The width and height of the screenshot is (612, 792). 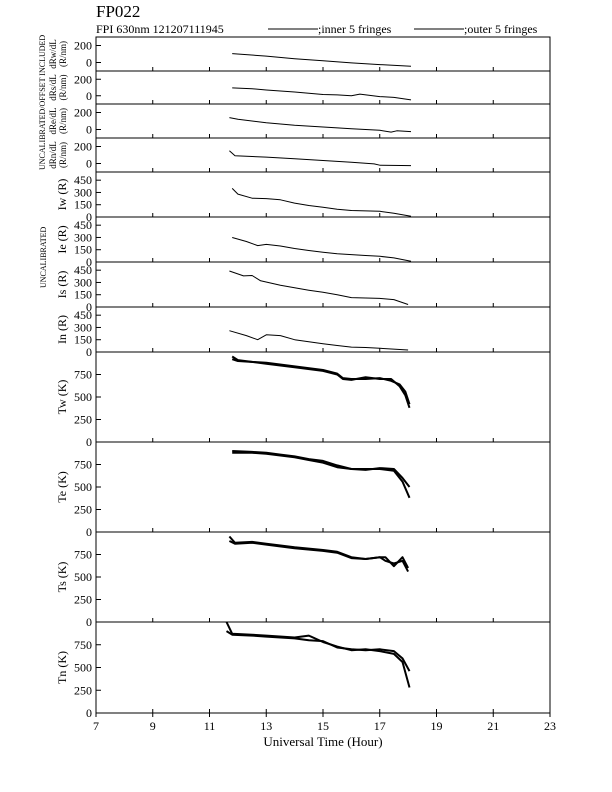 I want to click on ytick-label-iw-1: 150, so click(x=83, y=205).